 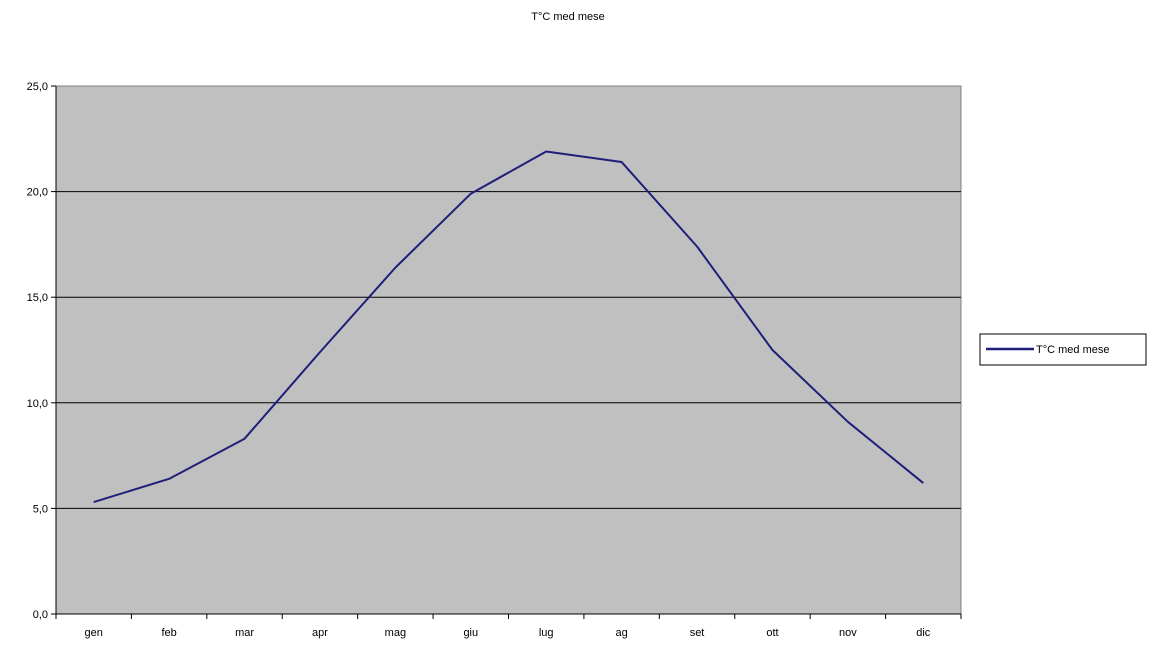 I want to click on x-tick-label: apr, so click(x=320, y=633).